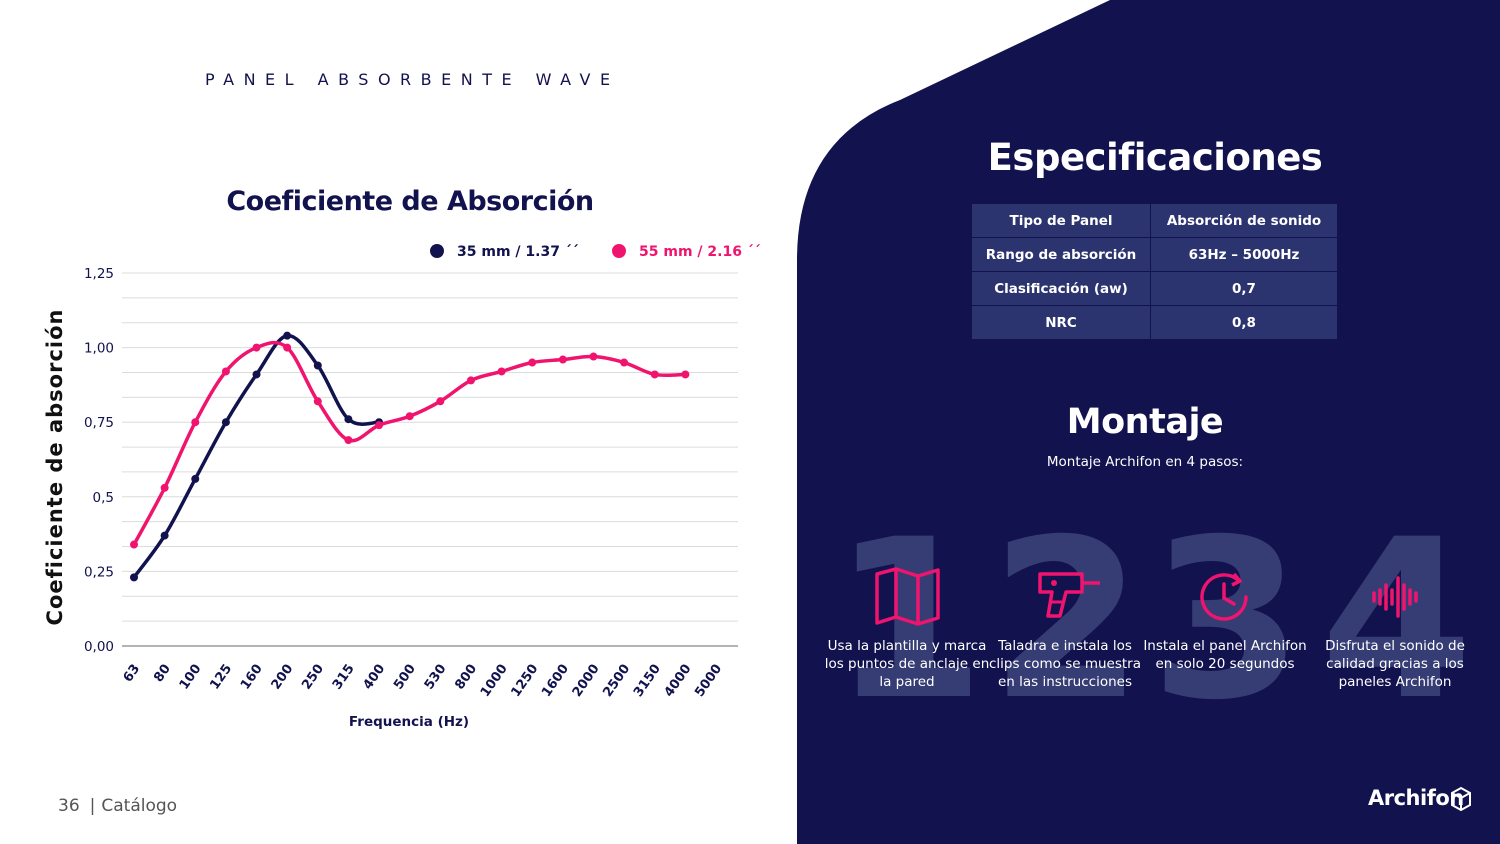 This screenshot has height=844, width=1500. Describe the element at coordinates (436, 677) in the screenshot. I see `x-tick-label: 530` at that location.